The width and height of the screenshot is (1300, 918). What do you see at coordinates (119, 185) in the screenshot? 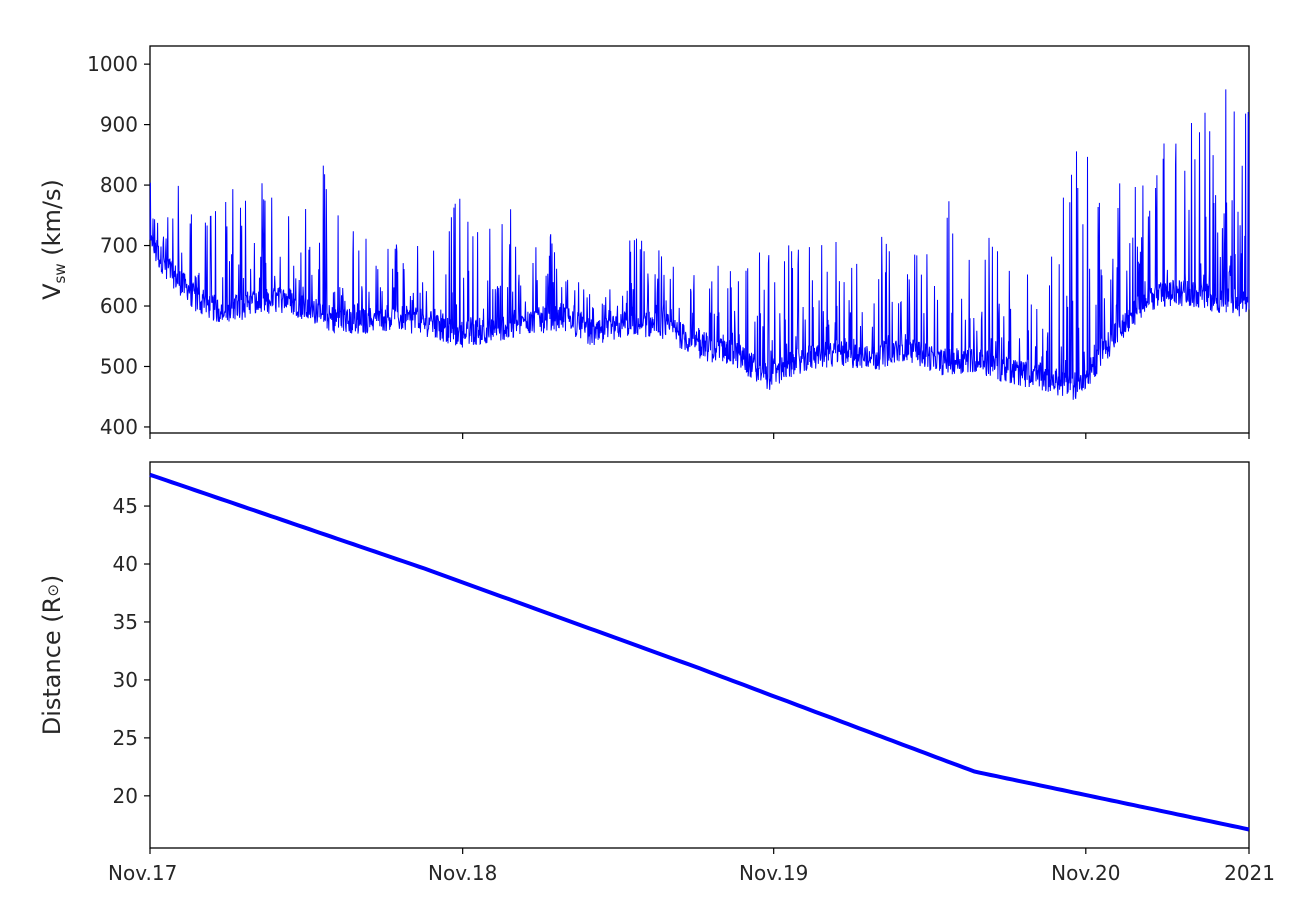
I see `speed-y-tick-label: 800` at bounding box center [119, 185].